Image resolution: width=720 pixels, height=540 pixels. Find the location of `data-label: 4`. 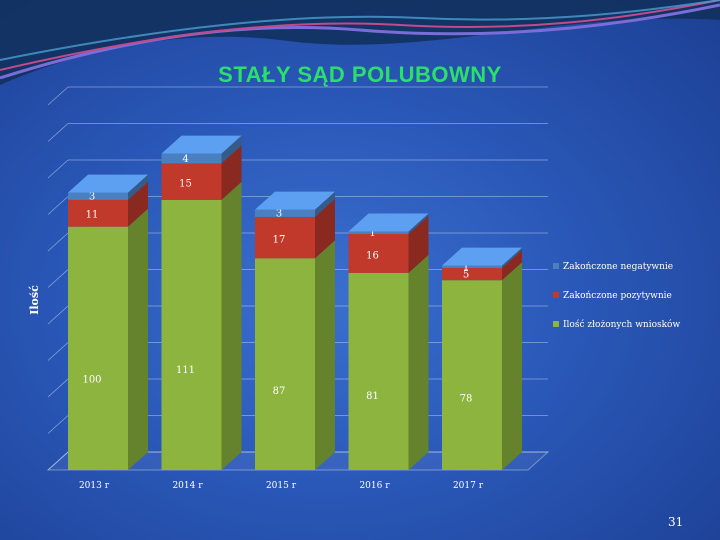

data-label: 4 is located at coordinates (185, 159).